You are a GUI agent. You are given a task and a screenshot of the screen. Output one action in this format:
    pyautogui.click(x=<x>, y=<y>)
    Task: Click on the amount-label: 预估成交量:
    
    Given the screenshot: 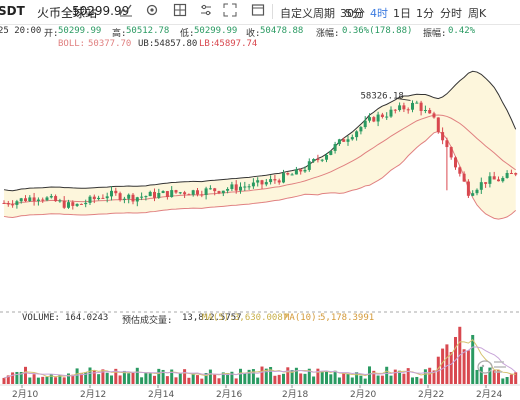 What is the action you would take?
    pyautogui.click(x=147, y=321)
    